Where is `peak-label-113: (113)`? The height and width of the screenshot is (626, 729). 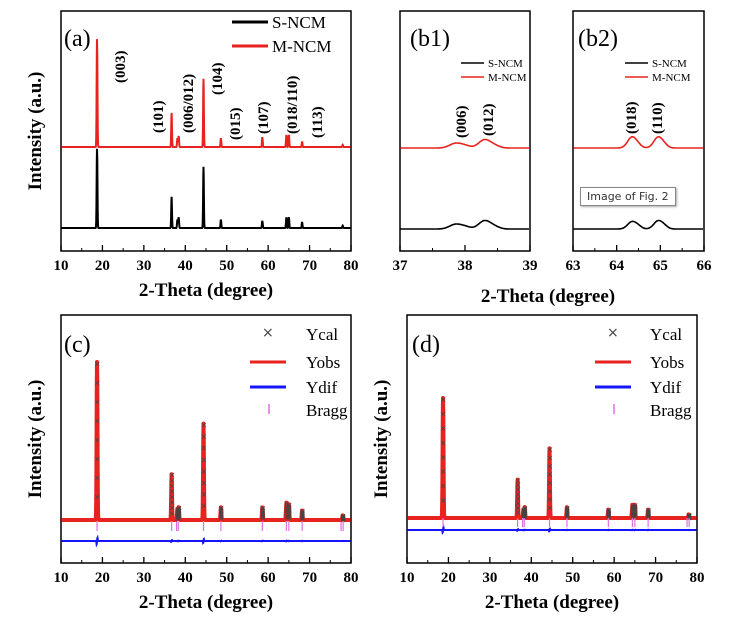
peak-label-113: (113) is located at coordinates (318, 122).